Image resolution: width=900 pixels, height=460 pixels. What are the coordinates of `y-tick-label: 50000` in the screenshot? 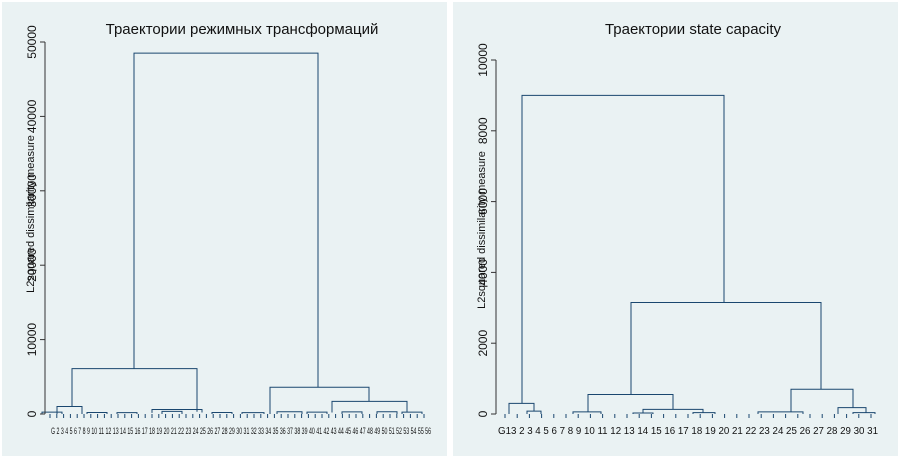 It's located at (32, 42).